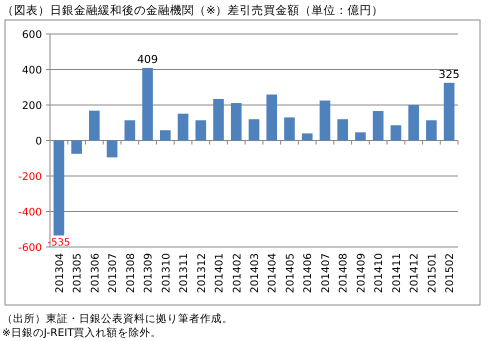  Describe the element at coordinates (82, 332) in the screenshot. I see `text: ※日銀のJ-REIT買入れ額を除外。` at that location.